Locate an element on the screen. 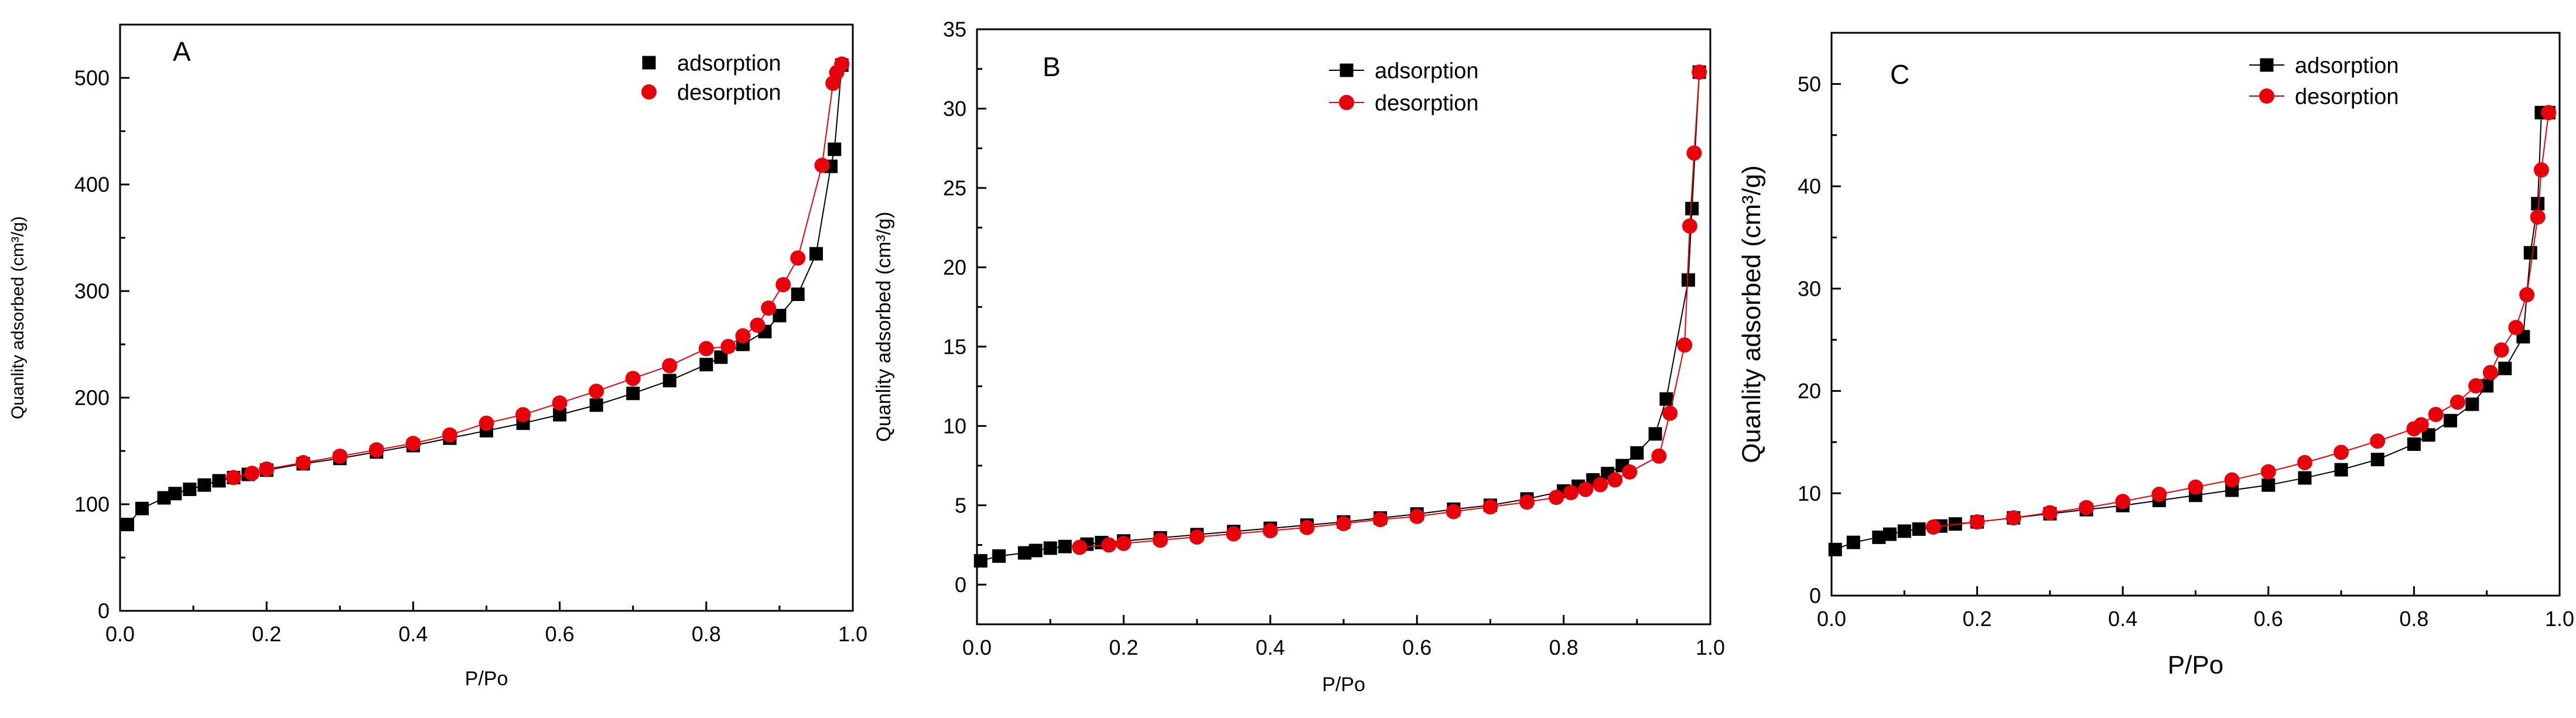  x-tick-label: 0.6 is located at coordinates (560, 634).